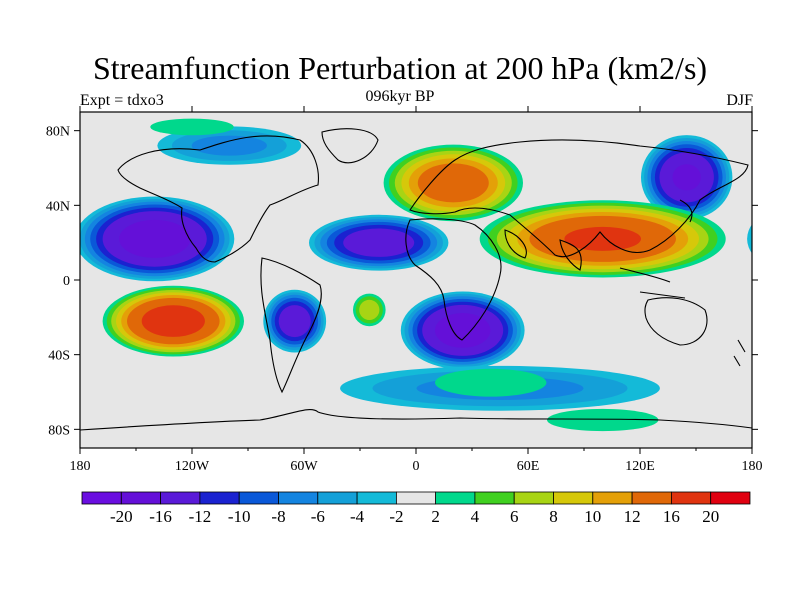 The width and height of the screenshot is (800, 600). What do you see at coordinates (58, 132) in the screenshot?
I see `y-tick-label: 80N` at bounding box center [58, 132].